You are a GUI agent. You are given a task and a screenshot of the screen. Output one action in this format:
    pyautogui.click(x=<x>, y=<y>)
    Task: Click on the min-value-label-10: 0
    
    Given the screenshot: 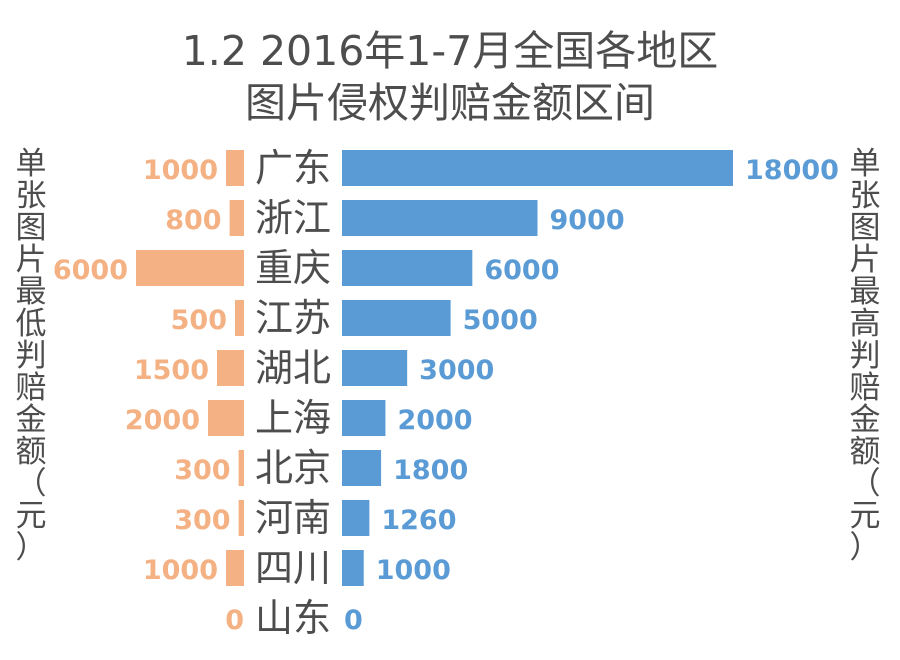 What is the action you would take?
    pyautogui.click(x=234, y=620)
    